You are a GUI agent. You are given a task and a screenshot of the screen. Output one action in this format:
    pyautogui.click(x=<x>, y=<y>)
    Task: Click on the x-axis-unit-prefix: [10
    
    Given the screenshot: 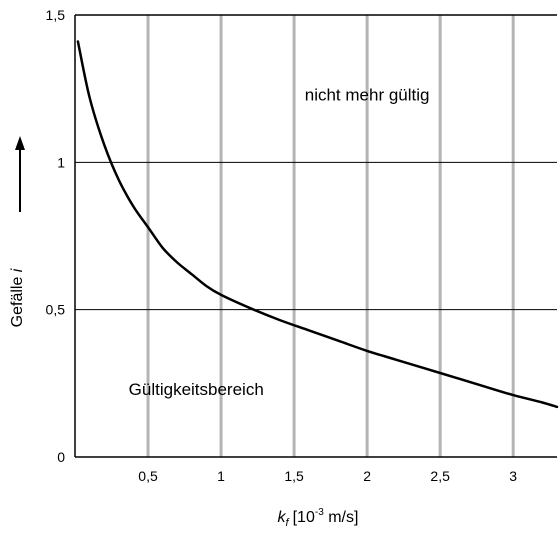 What is the action you would take?
    pyautogui.click(x=304, y=517)
    